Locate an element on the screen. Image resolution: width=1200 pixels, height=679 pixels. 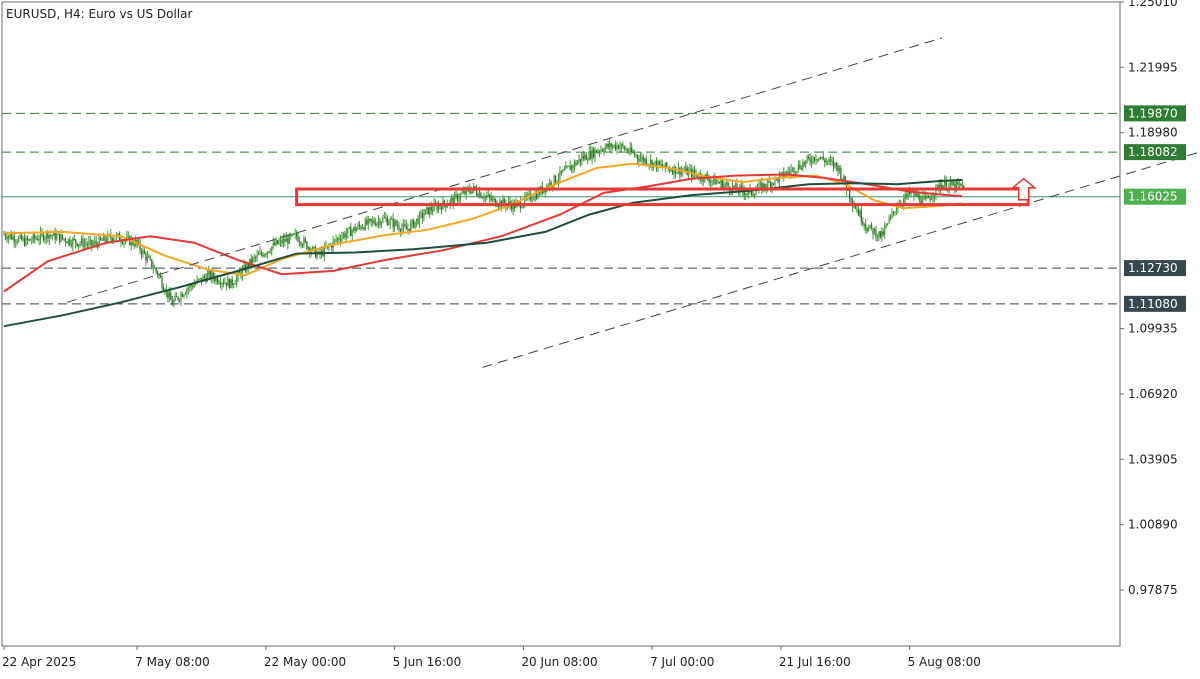
price-level-badge is located at coordinates (1155, 113).